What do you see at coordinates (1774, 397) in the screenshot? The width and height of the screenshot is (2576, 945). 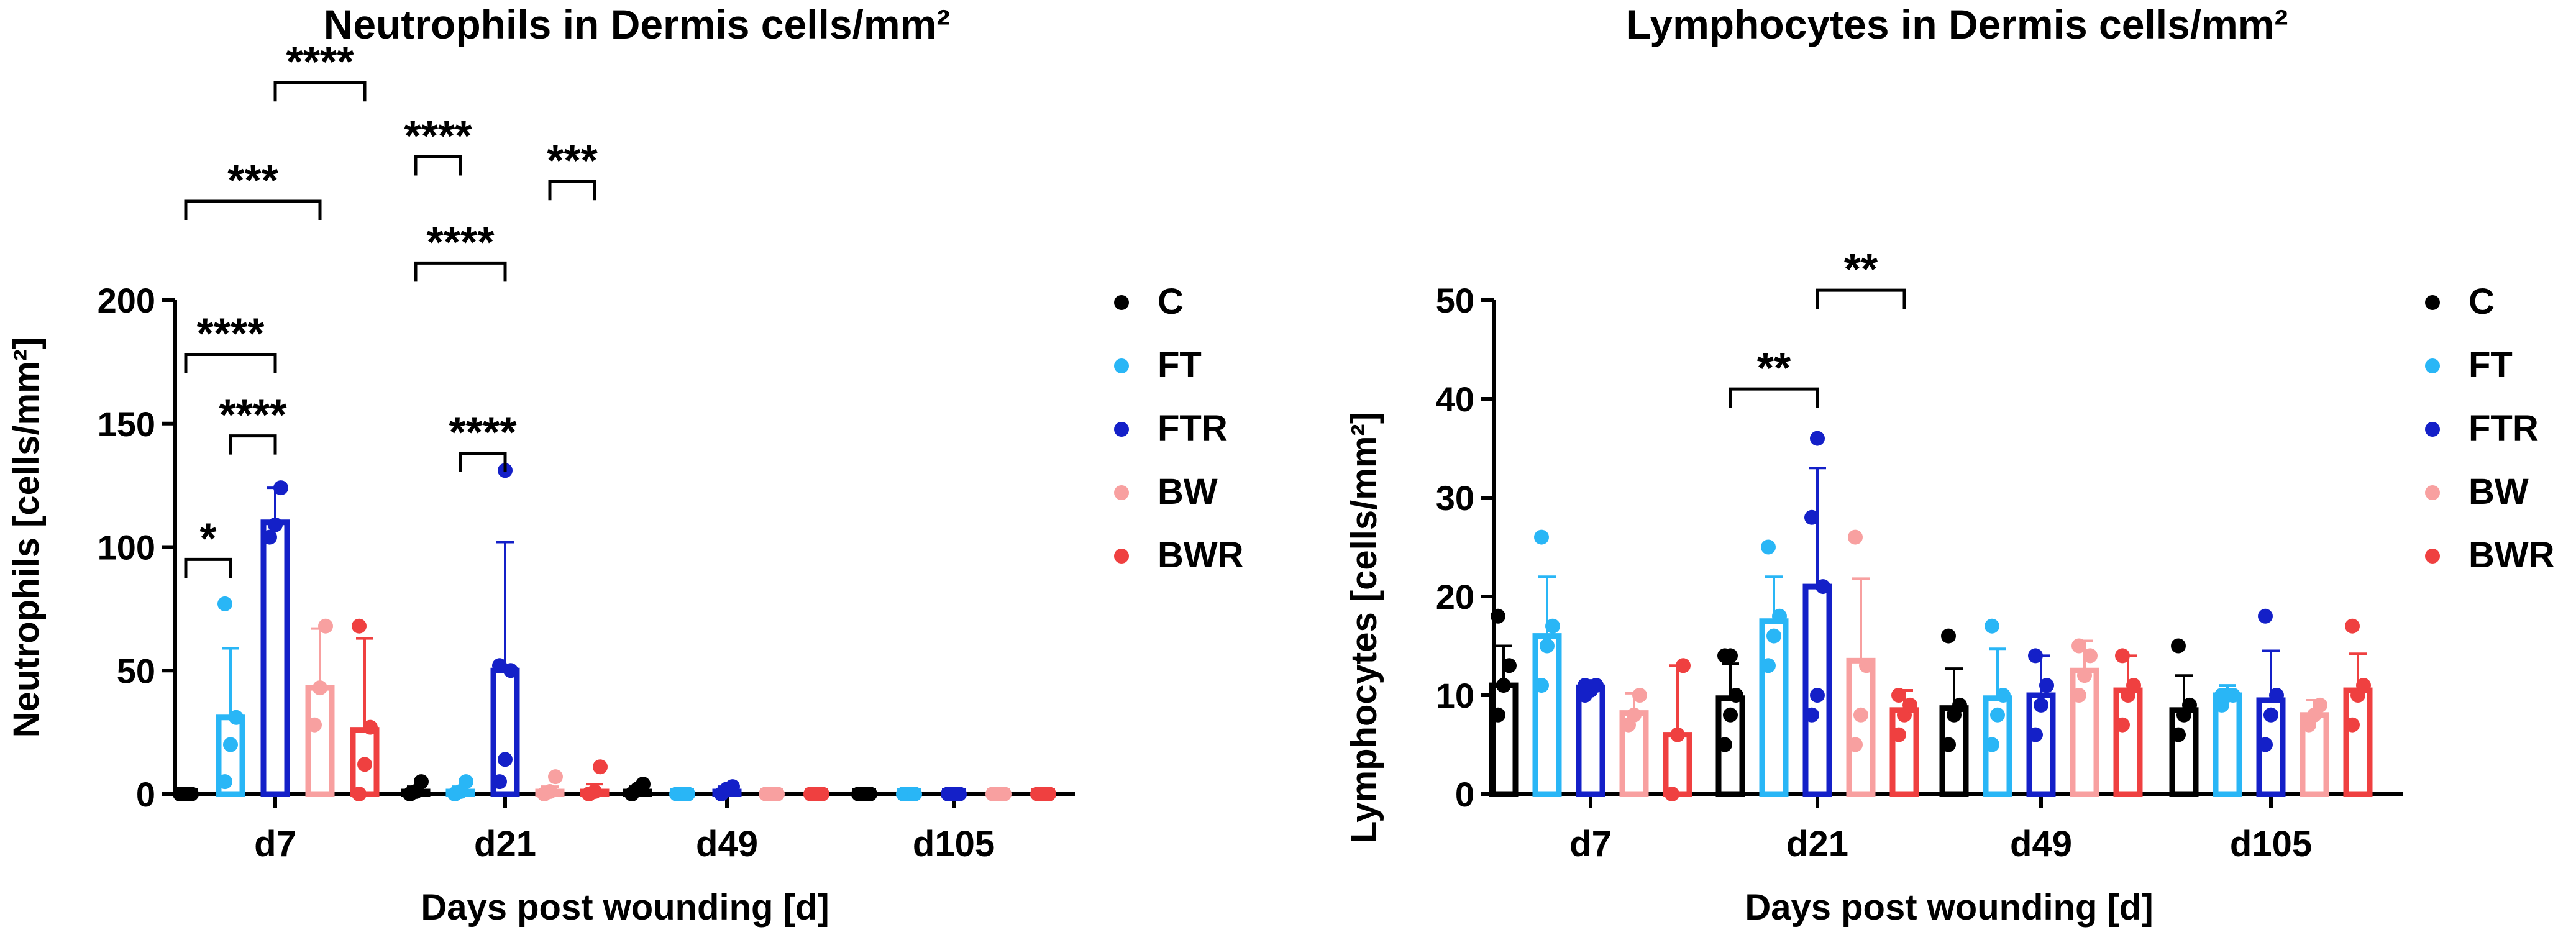 I see `lymphocytes-significance-bracket` at bounding box center [1774, 397].